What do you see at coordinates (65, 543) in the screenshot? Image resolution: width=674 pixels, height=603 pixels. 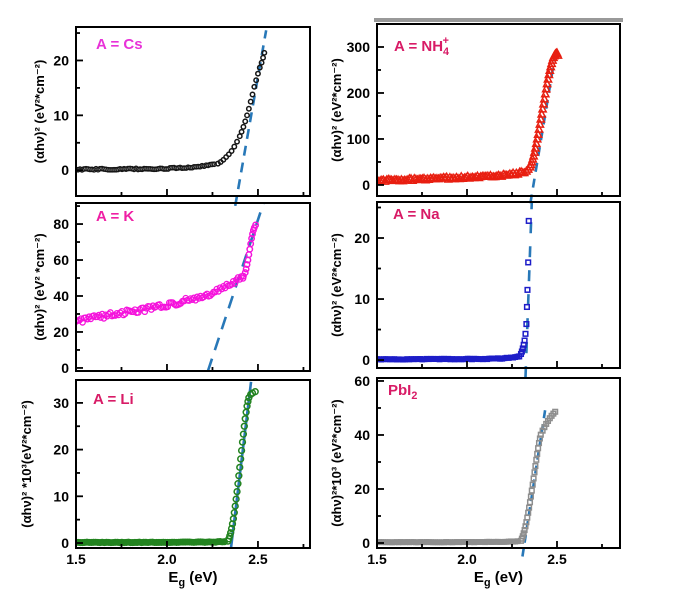 I see `li-y-tick-label: 0` at bounding box center [65, 543].